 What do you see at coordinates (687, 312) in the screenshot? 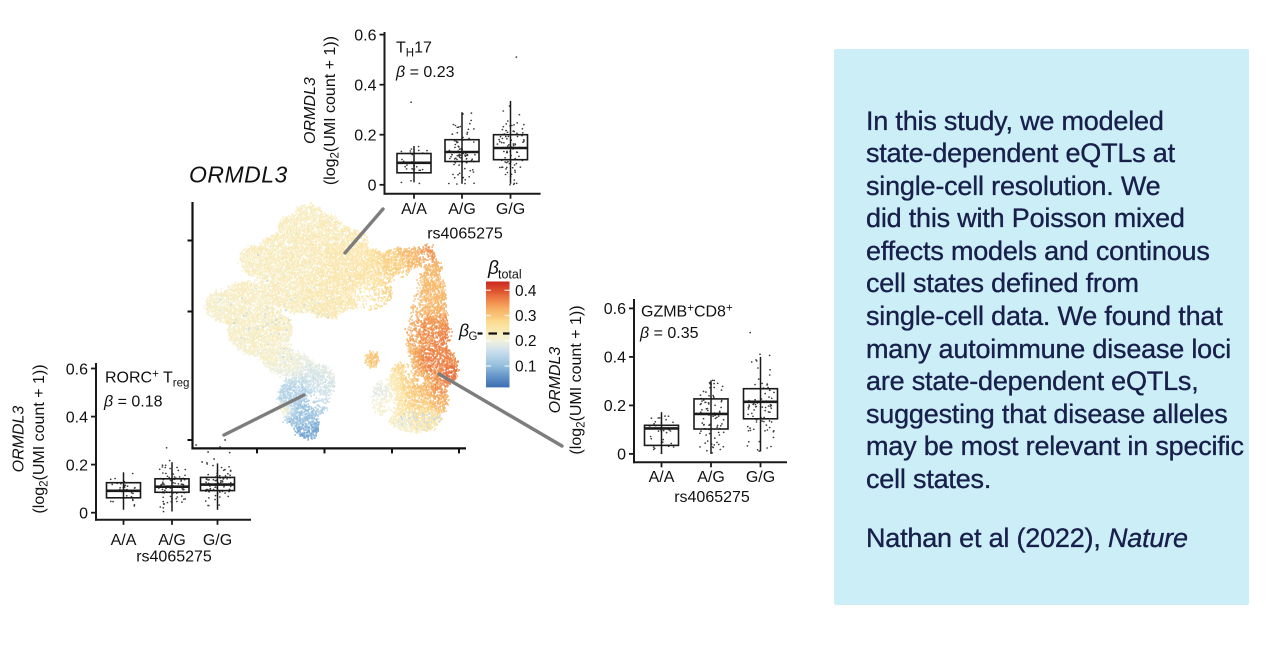
I see `svg-text: GZMB+CD8+` at bounding box center [687, 312].